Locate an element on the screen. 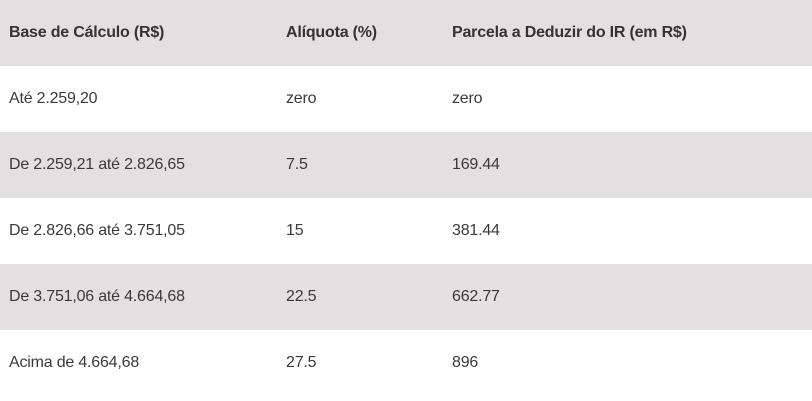 This screenshot has height=401, width=812. cell-aliquota: 22.5 is located at coordinates (301, 296).